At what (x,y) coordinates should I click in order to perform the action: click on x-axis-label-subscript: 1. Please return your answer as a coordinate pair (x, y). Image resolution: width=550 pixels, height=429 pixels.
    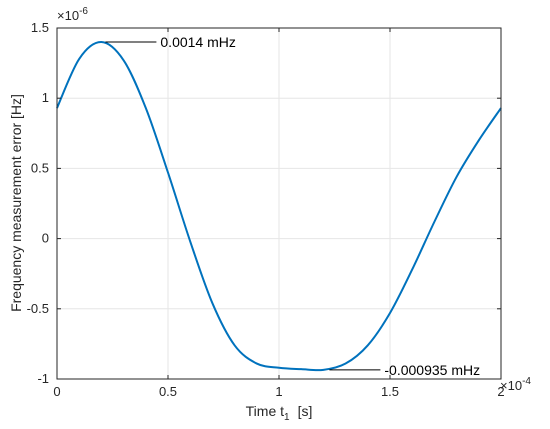
    Looking at the image, I should click on (287, 417).